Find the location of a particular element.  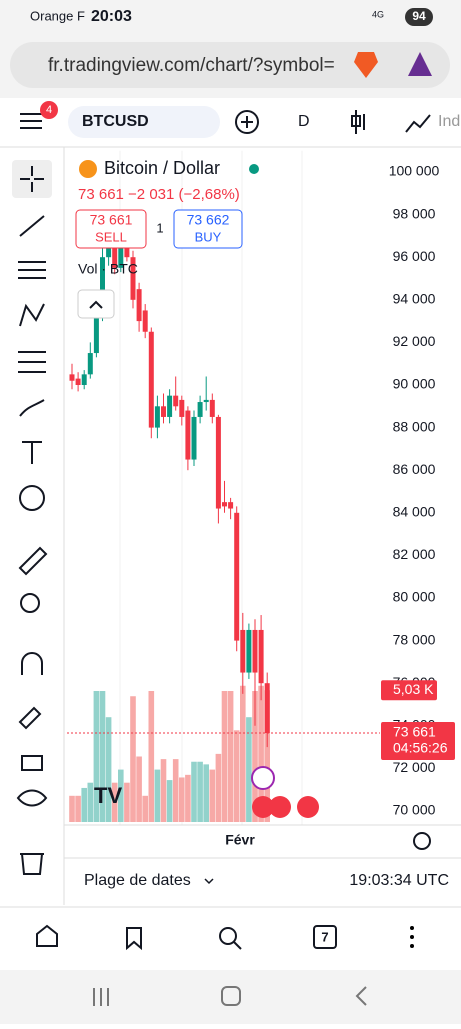

system-nav is located at coordinates (230, 997).